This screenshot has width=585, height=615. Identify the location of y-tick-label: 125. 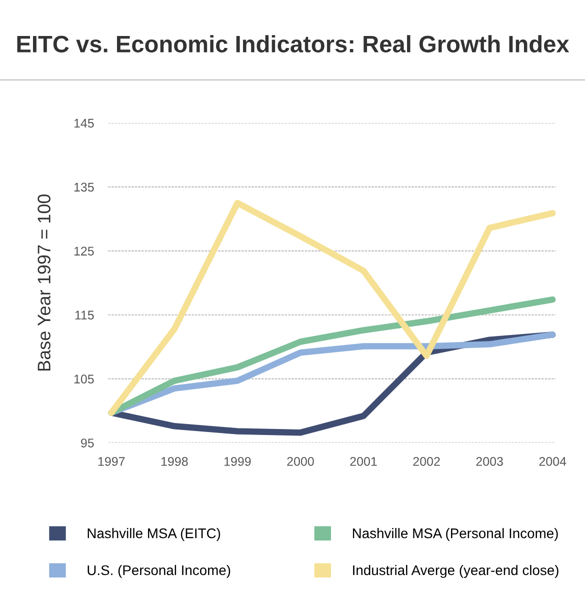
(84, 251).